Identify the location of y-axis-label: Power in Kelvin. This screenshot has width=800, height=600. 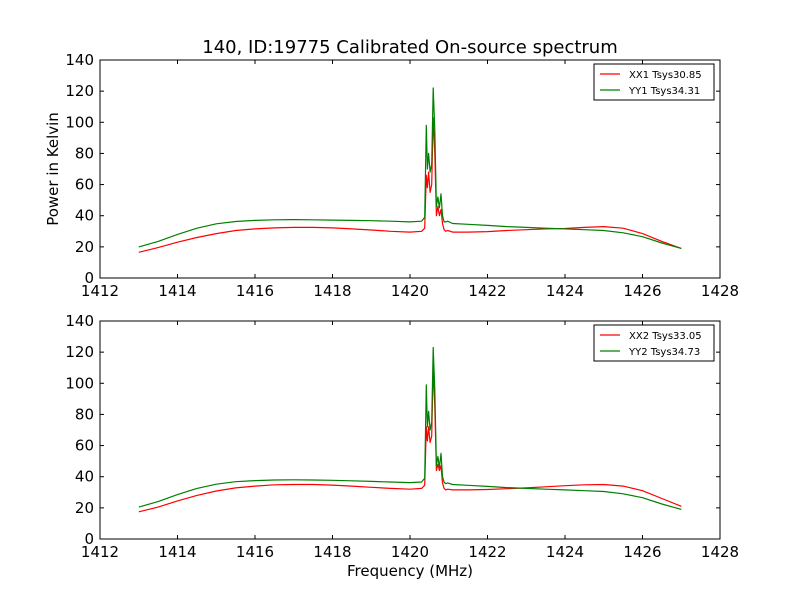
(53, 169).